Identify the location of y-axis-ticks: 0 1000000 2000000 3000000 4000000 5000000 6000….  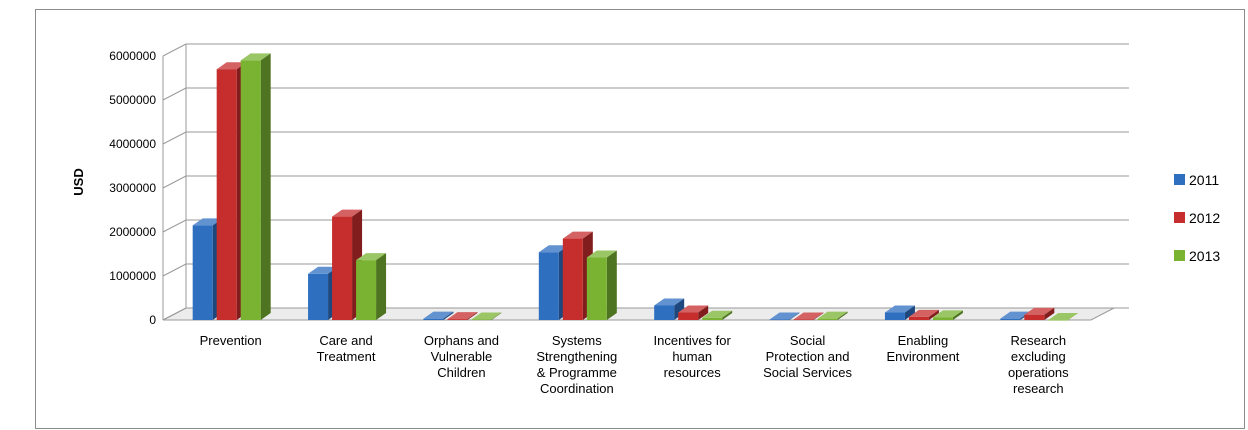
(132, 188).